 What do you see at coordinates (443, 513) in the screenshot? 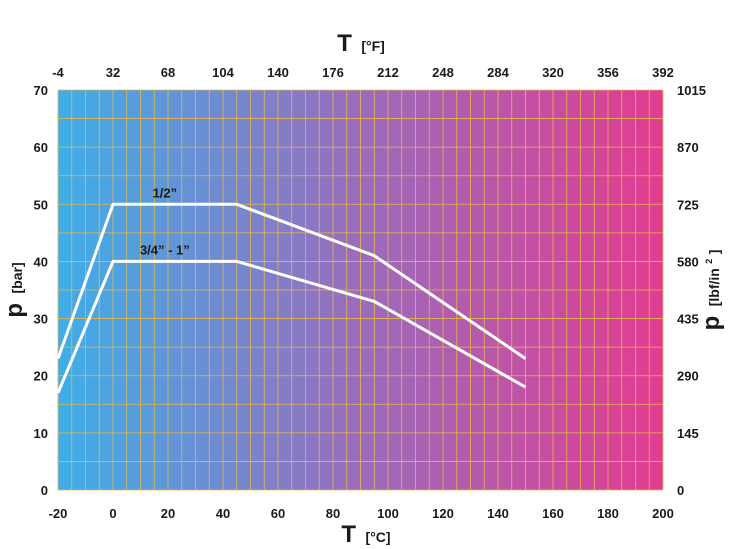
I see `x-tick-label-celsius: 120` at bounding box center [443, 513].